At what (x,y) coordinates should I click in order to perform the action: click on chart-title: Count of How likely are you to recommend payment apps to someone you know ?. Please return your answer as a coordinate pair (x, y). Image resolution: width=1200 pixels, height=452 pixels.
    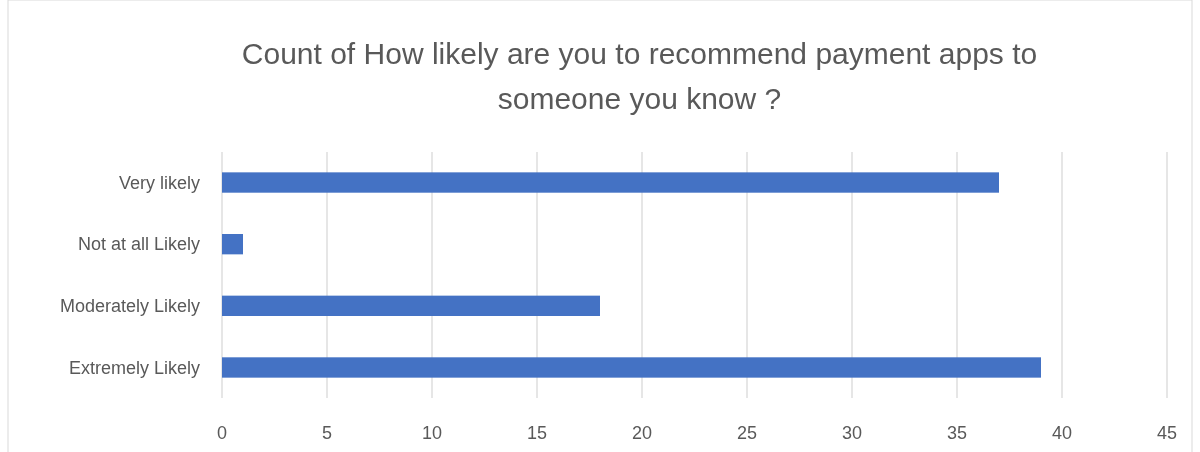
    Looking at the image, I should click on (639, 76).